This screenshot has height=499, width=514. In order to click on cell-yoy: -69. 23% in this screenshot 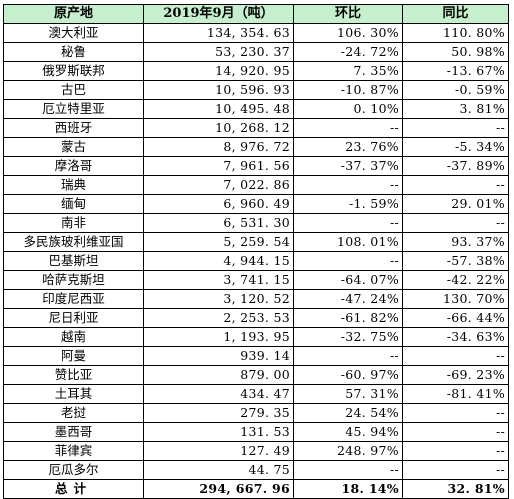, I will do `click(455, 375)`.